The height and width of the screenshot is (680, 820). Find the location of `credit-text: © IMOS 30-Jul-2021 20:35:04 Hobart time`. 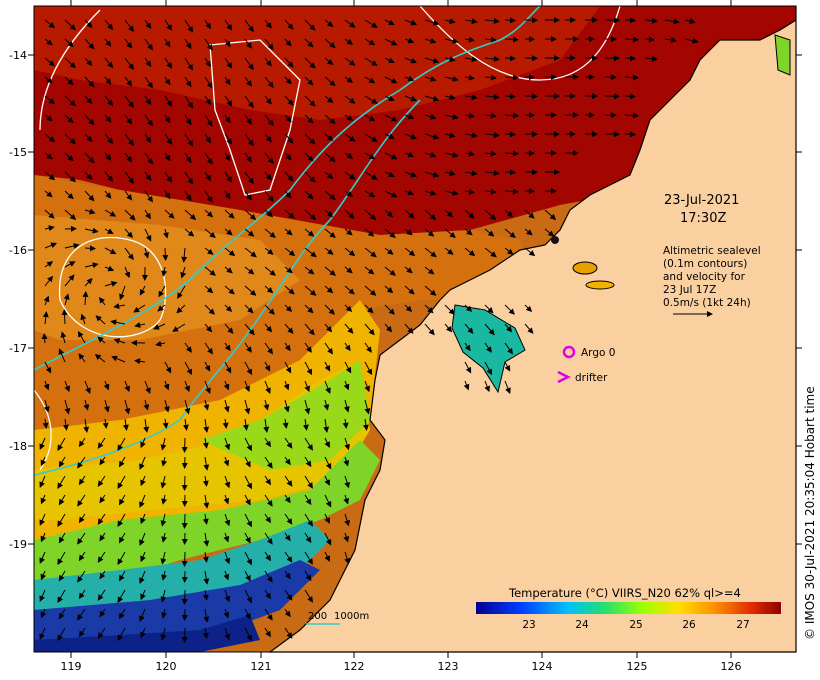

credit-text: © IMOS 30-Jul-2021 20:35:04 Hobart time is located at coordinates (810, 513).